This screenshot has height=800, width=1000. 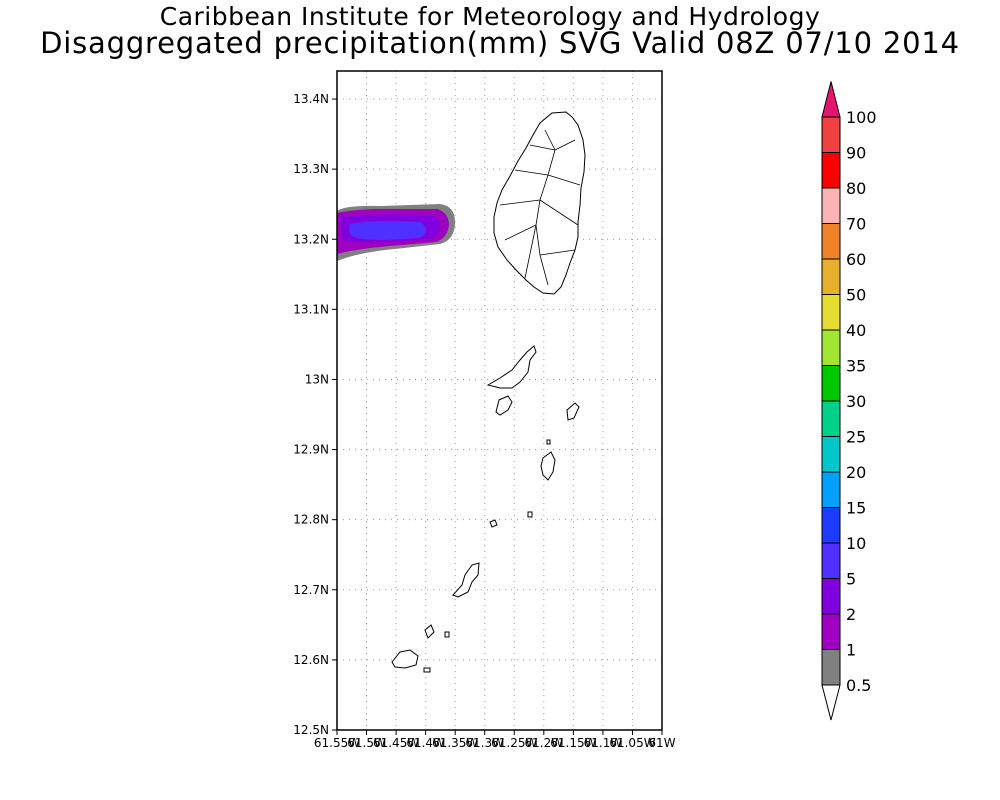 What do you see at coordinates (530, 514) in the screenshot?
I see `island-union` at bounding box center [530, 514].